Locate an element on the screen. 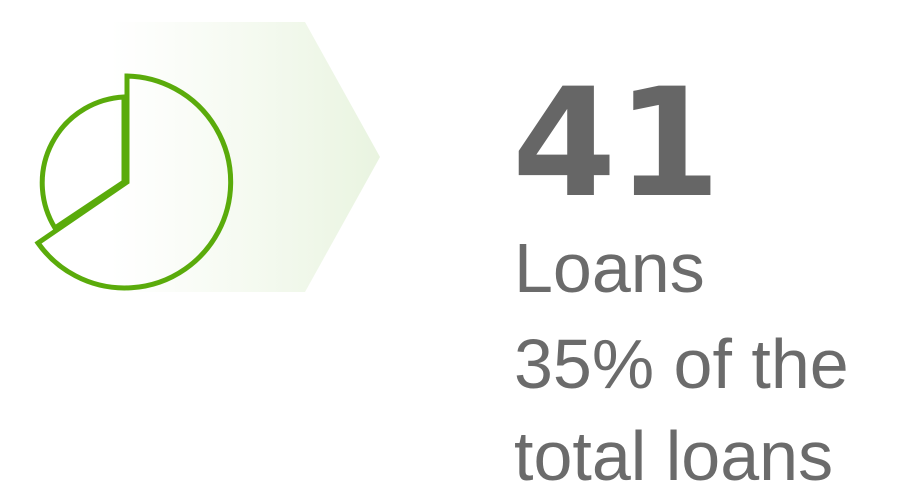 The image size is (913, 499). pie-large-slice is located at coordinates (134, 182).